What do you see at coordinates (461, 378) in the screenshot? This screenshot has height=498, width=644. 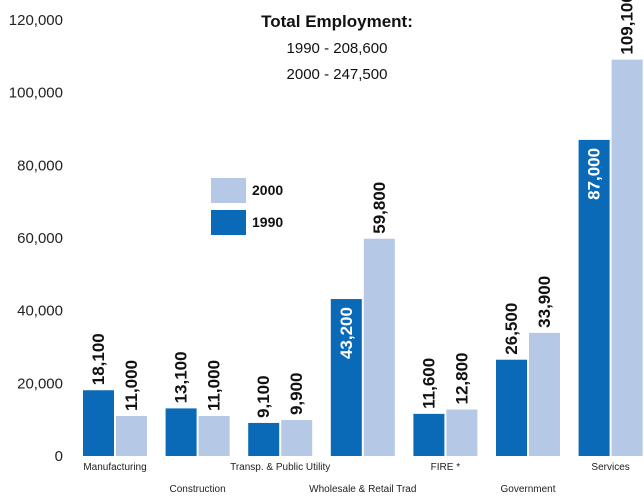 I see `data-label-fire-2000: 12,800` at bounding box center [461, 378].